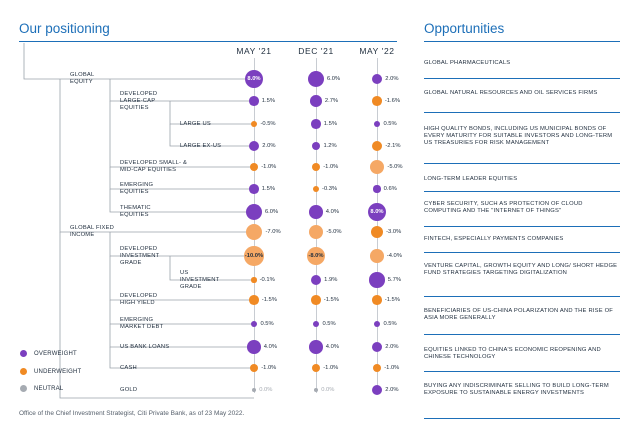 The width and height of the screenshot is (640, 436). I want to click on value-label-us-investment-grade-0: -0.1%, so click(267, 279).